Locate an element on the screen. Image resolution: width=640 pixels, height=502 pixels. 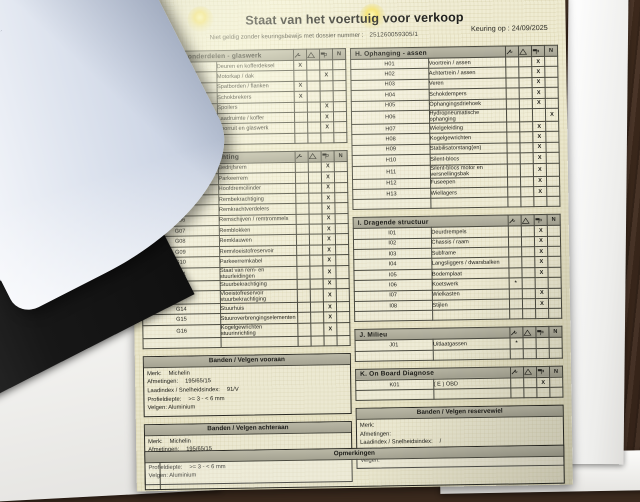
tyre-field-value: >= 3 - < 6 mm is located at coordinates (206, 399).